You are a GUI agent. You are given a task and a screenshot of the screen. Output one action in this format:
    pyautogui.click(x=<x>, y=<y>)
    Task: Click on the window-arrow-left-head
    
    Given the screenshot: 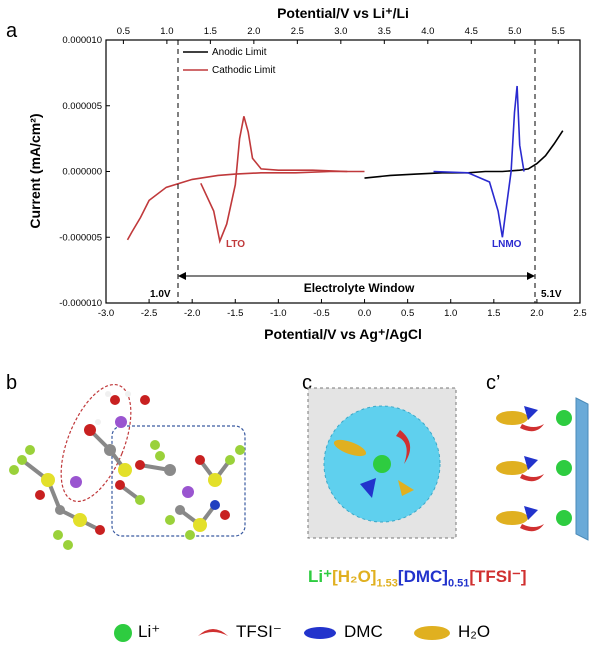 What is the action you would take?
    pyautogui.click(x=182, y=276)
    